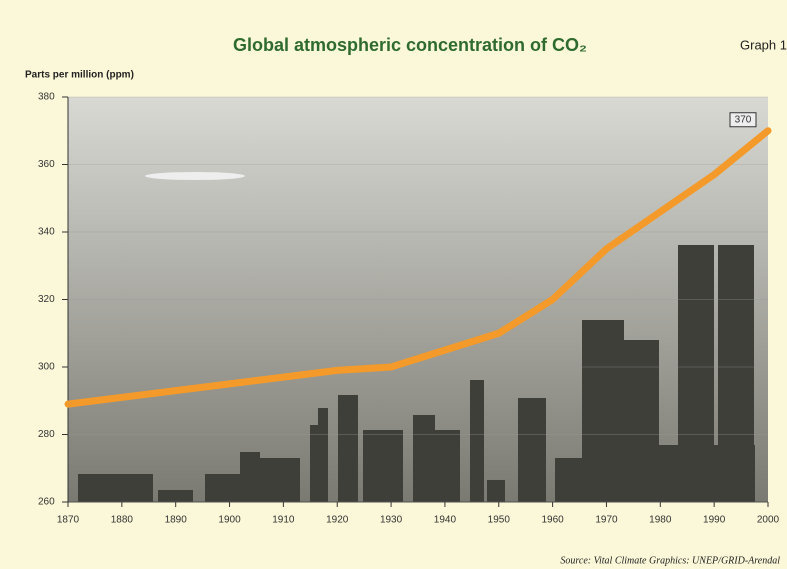 The width and height of the screenshot is (787, 569). What do you see at coordinates (122, 520) in the screenshot?
I see `x-tick-label: 1880` at bounding box center [122, 520].